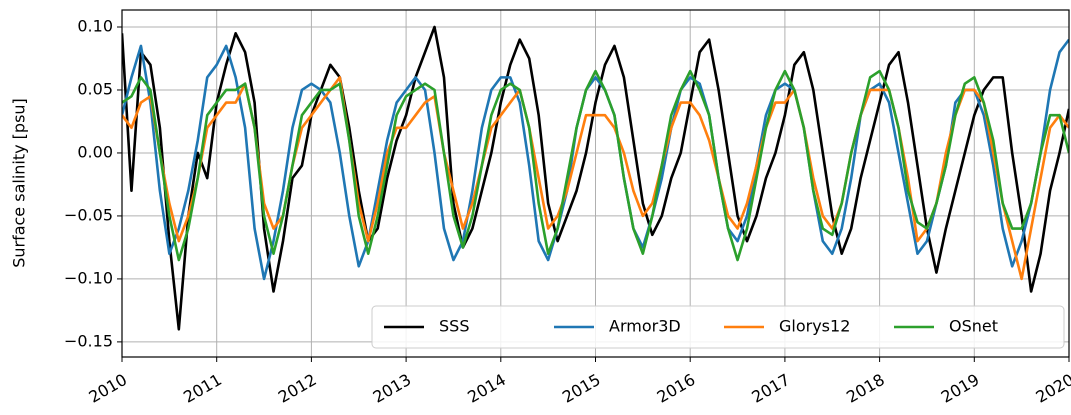  Describe the element at coordinates (95, 26) in the screenshot. I see `y-tick-label: 0.10` at that location.